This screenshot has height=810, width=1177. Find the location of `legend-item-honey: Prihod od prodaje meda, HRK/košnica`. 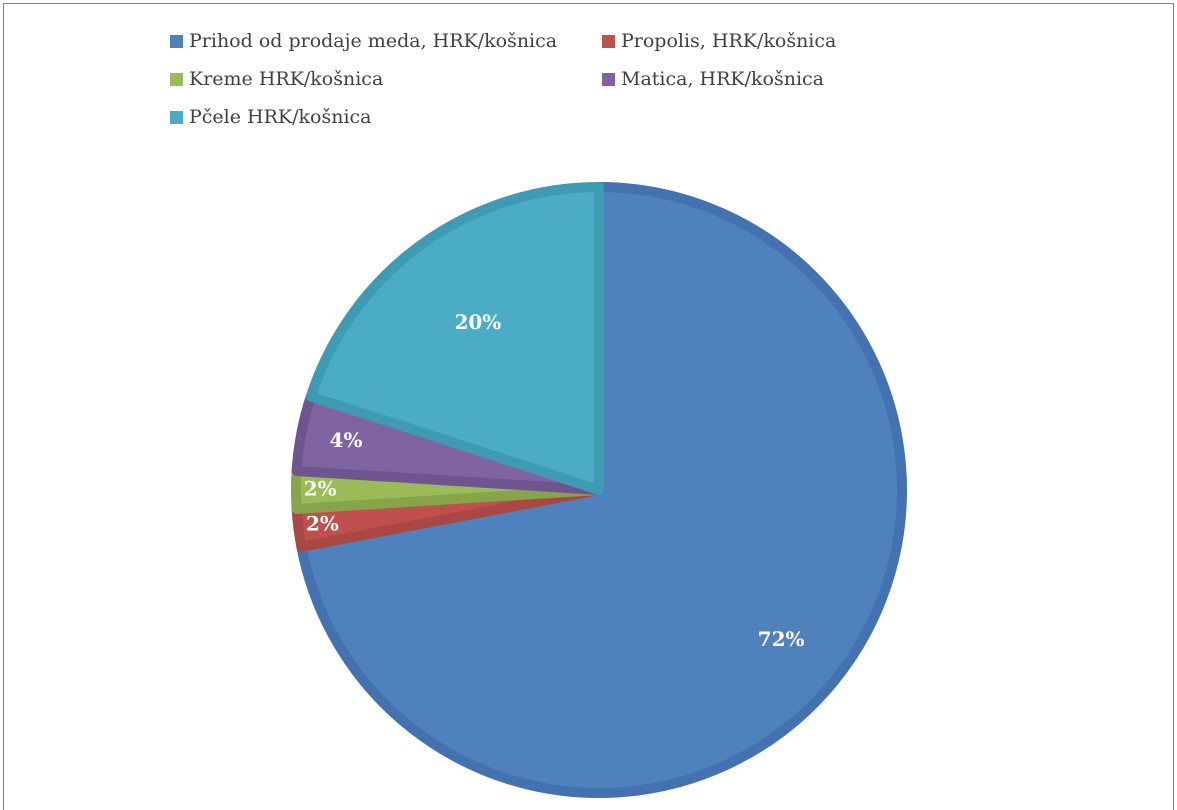

legend-item-honey: Prihod od prodaje meda, HRK/košnica is located at coordinates (386, 41).